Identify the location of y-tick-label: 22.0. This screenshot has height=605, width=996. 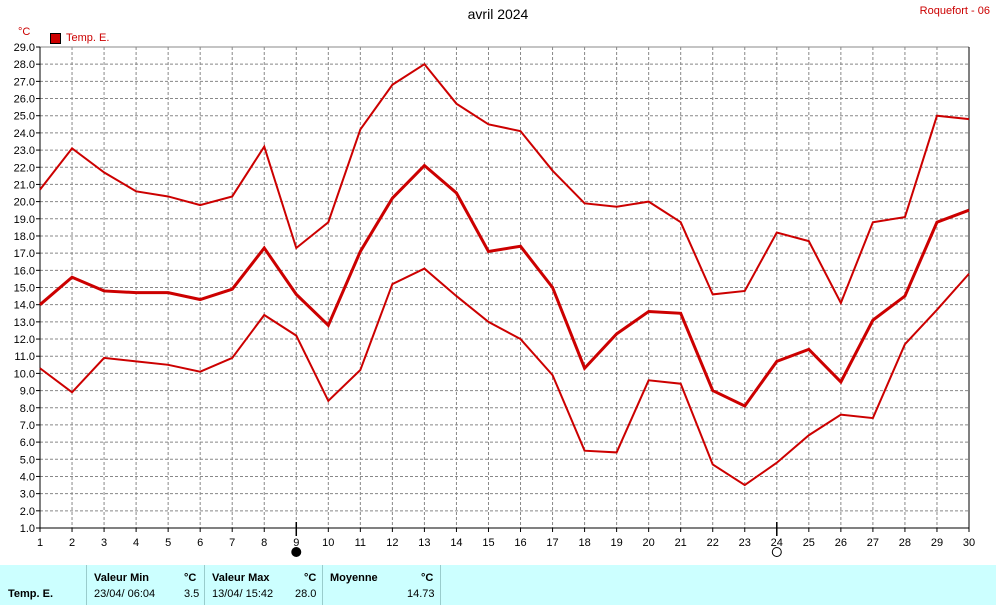
(24, 168).